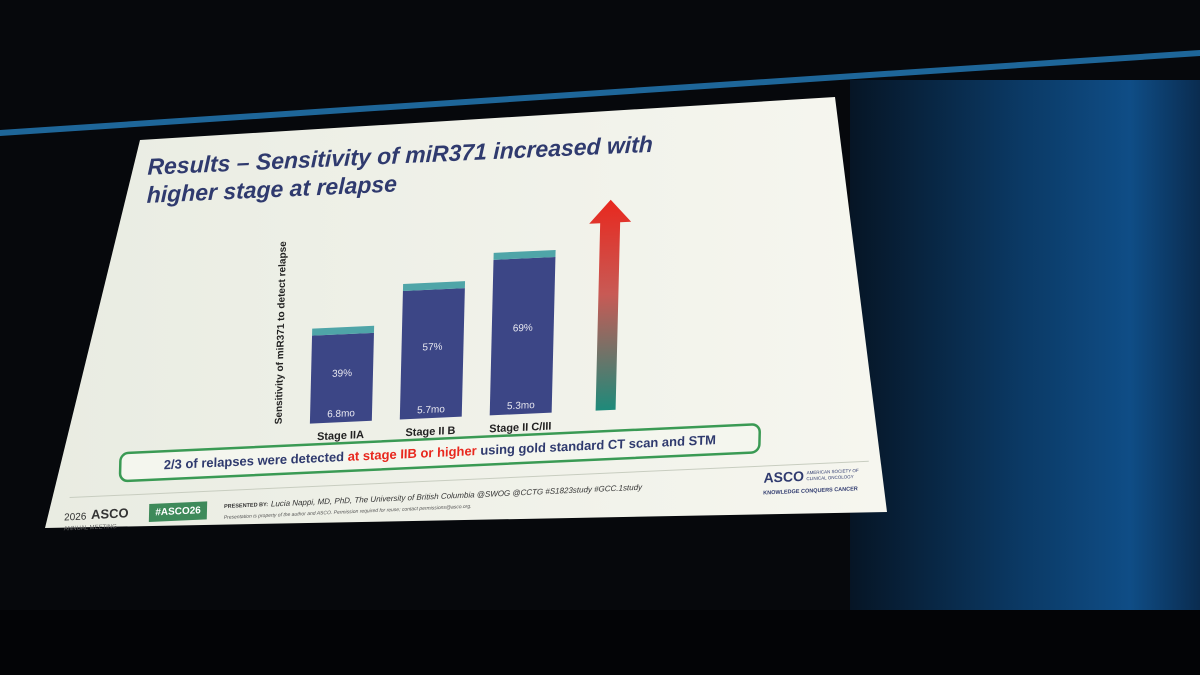 This screenshot has width=1200, height=675. Describe the element at coordinates (833, 471) in the screenshot. I see `asco-logo-sub: AMERICAN SOCIETY OF` at that location.